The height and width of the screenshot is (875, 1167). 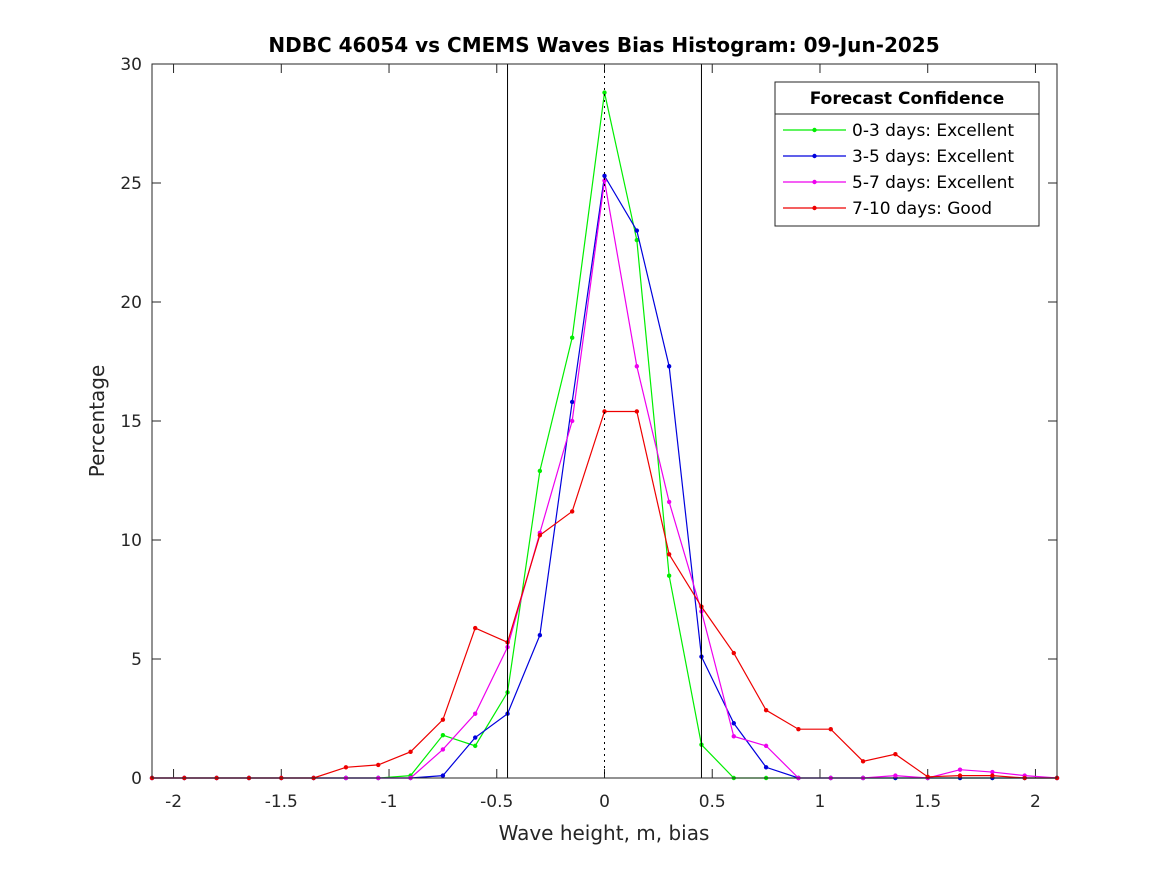 I want to click on legend-entry-label: 3-5 days: Excellent, so click(x=933, y=157).